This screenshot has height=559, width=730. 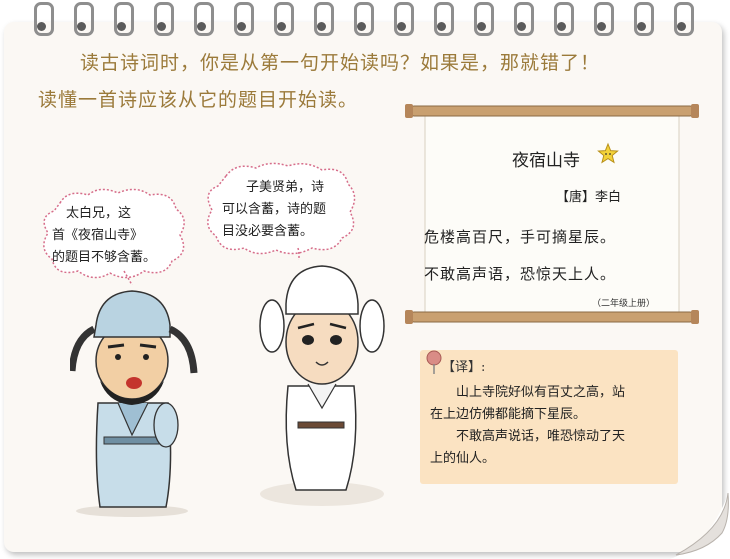 What do you see at coordinates (520, 274) in the screenshot?
I see `poem-line-2: 不敢高声语，恐惊天上人。` at bounding box center [520, 274].